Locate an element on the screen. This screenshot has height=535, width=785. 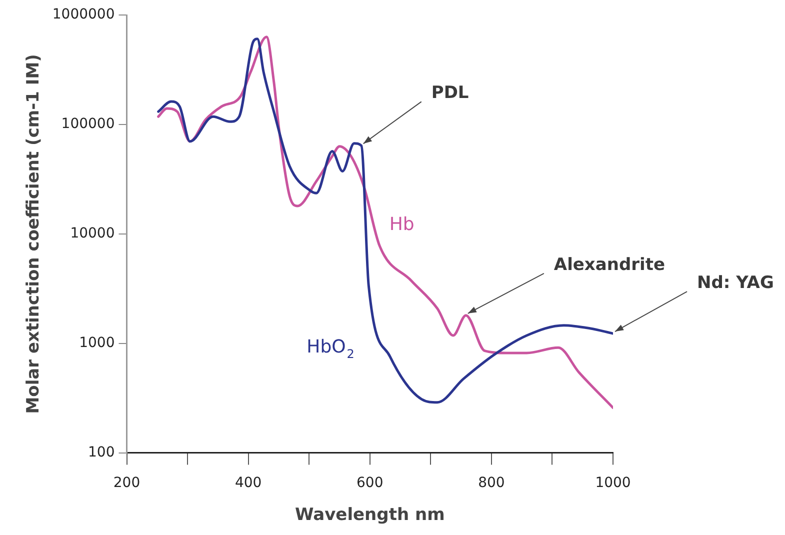
y-tick-label: 1000 is located at coordinates (97, 342).